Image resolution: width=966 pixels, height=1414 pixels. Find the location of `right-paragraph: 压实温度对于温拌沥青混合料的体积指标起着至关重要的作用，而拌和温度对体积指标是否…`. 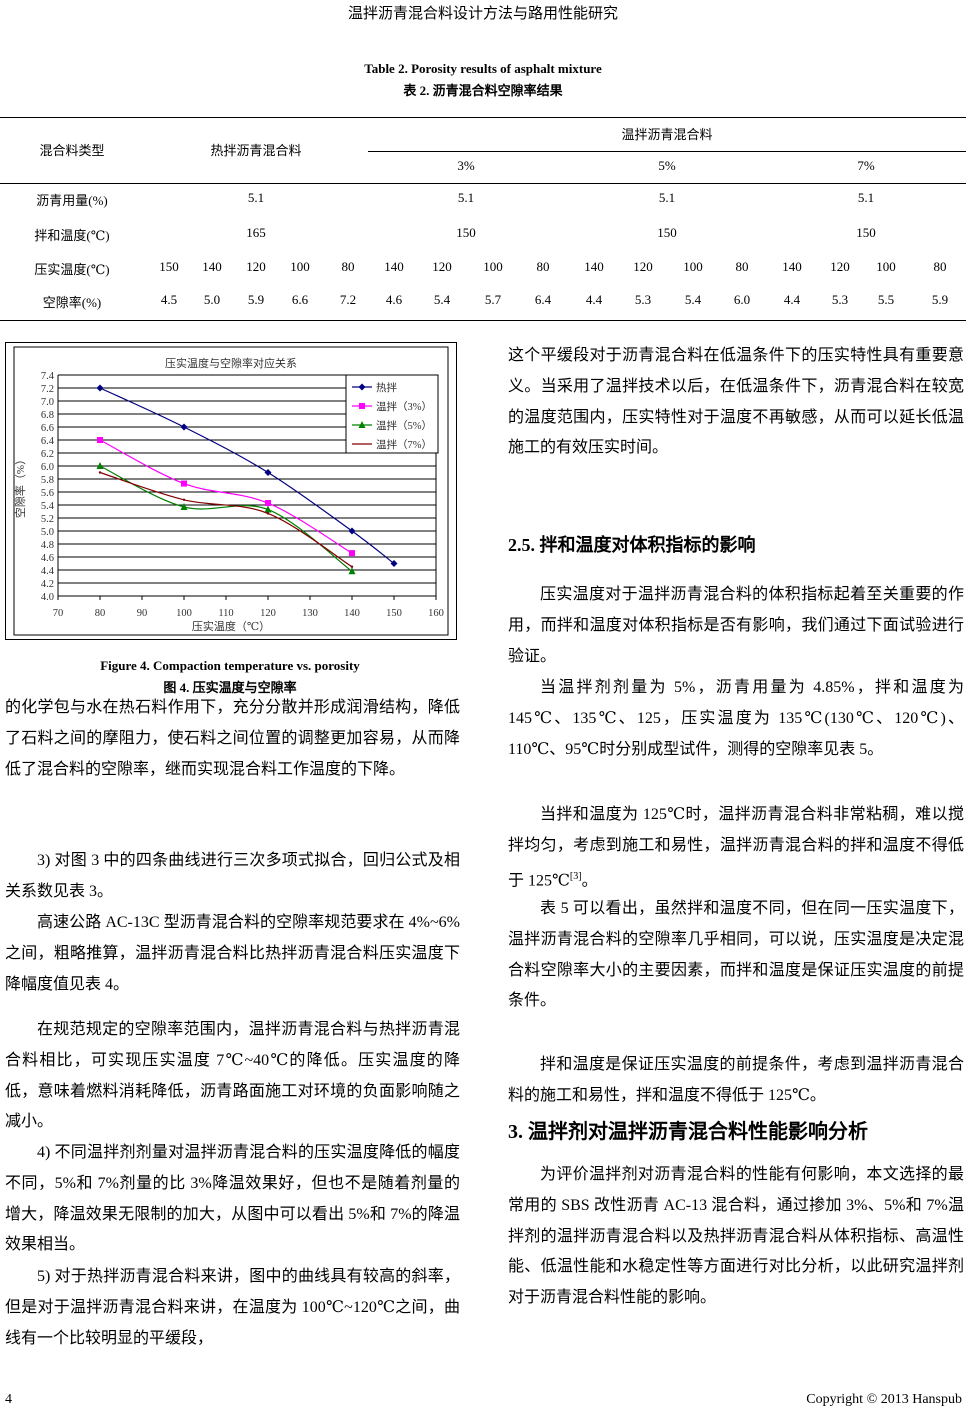

right-paragraph: 压实温度对于温拌沥青混合料的体积指标起着至关重要的作用，而拌和温度对体积指标是否… is located at coordinates (736, 625).